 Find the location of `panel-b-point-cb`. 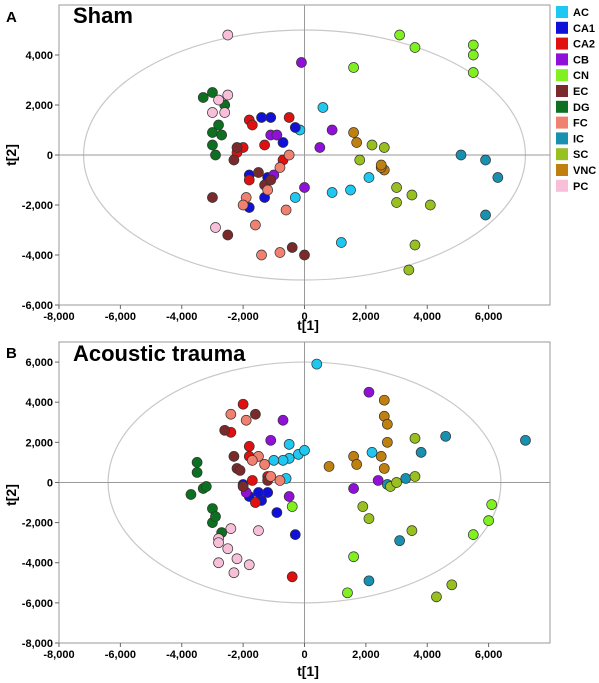

panel-b-point-cb is located at coordinates (289, 496).